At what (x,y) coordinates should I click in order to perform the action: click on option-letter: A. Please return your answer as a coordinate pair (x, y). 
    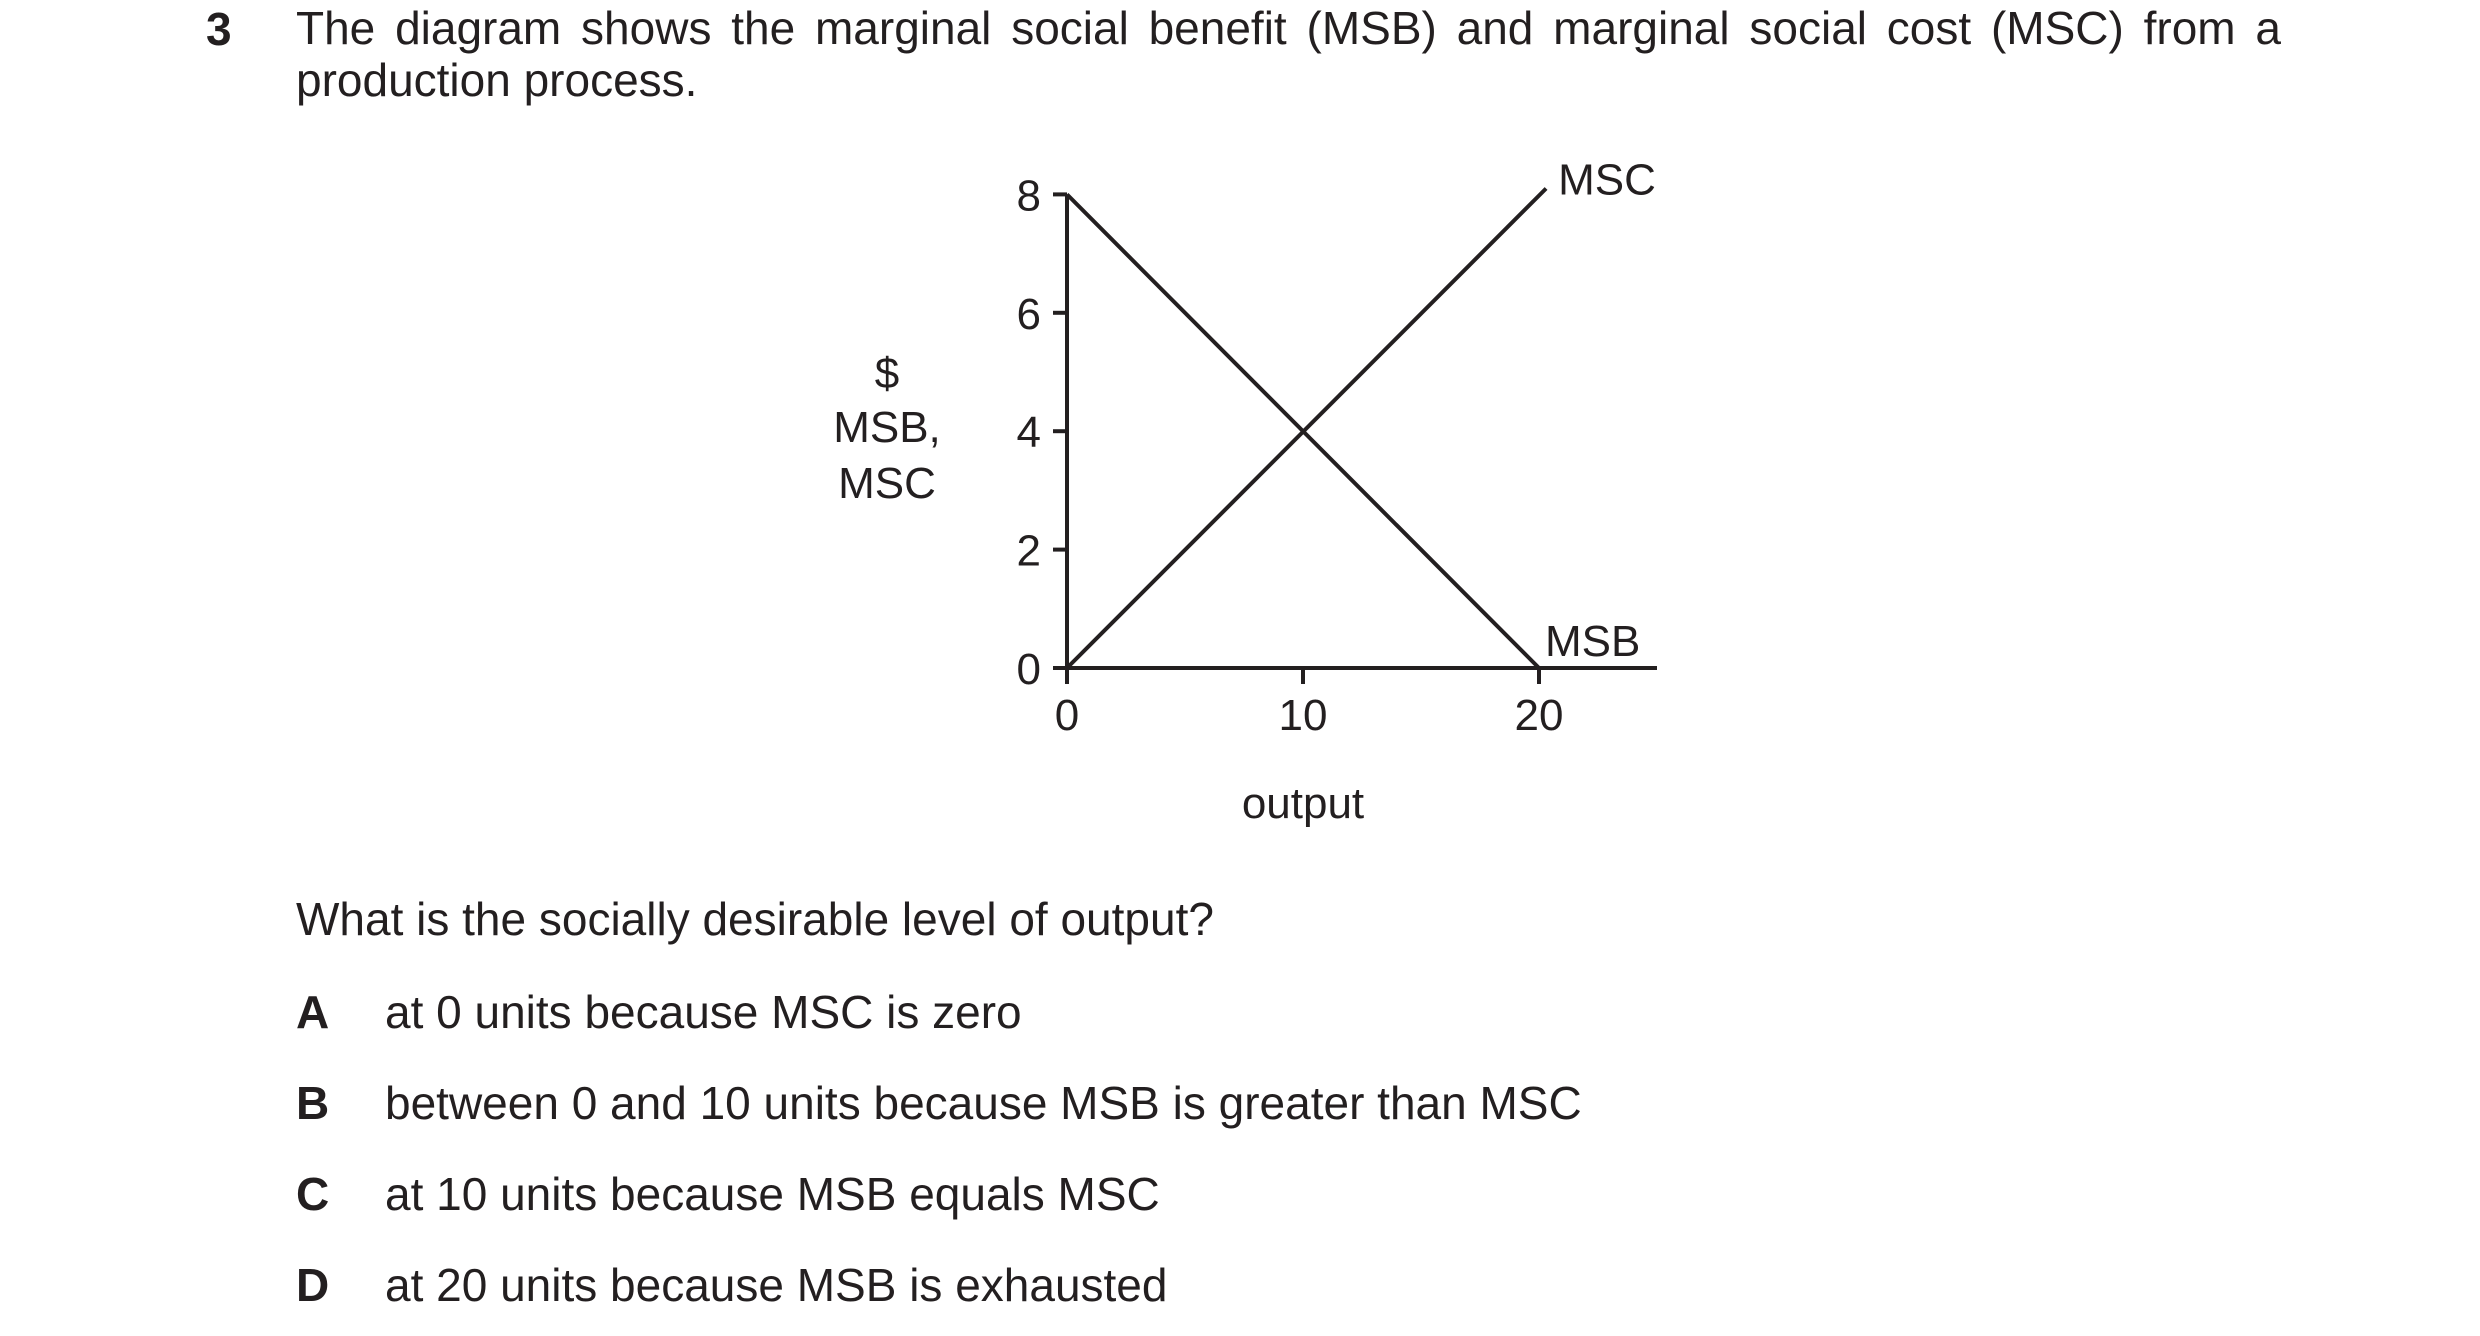
    Looking at the image, I should click on (313, 1012).